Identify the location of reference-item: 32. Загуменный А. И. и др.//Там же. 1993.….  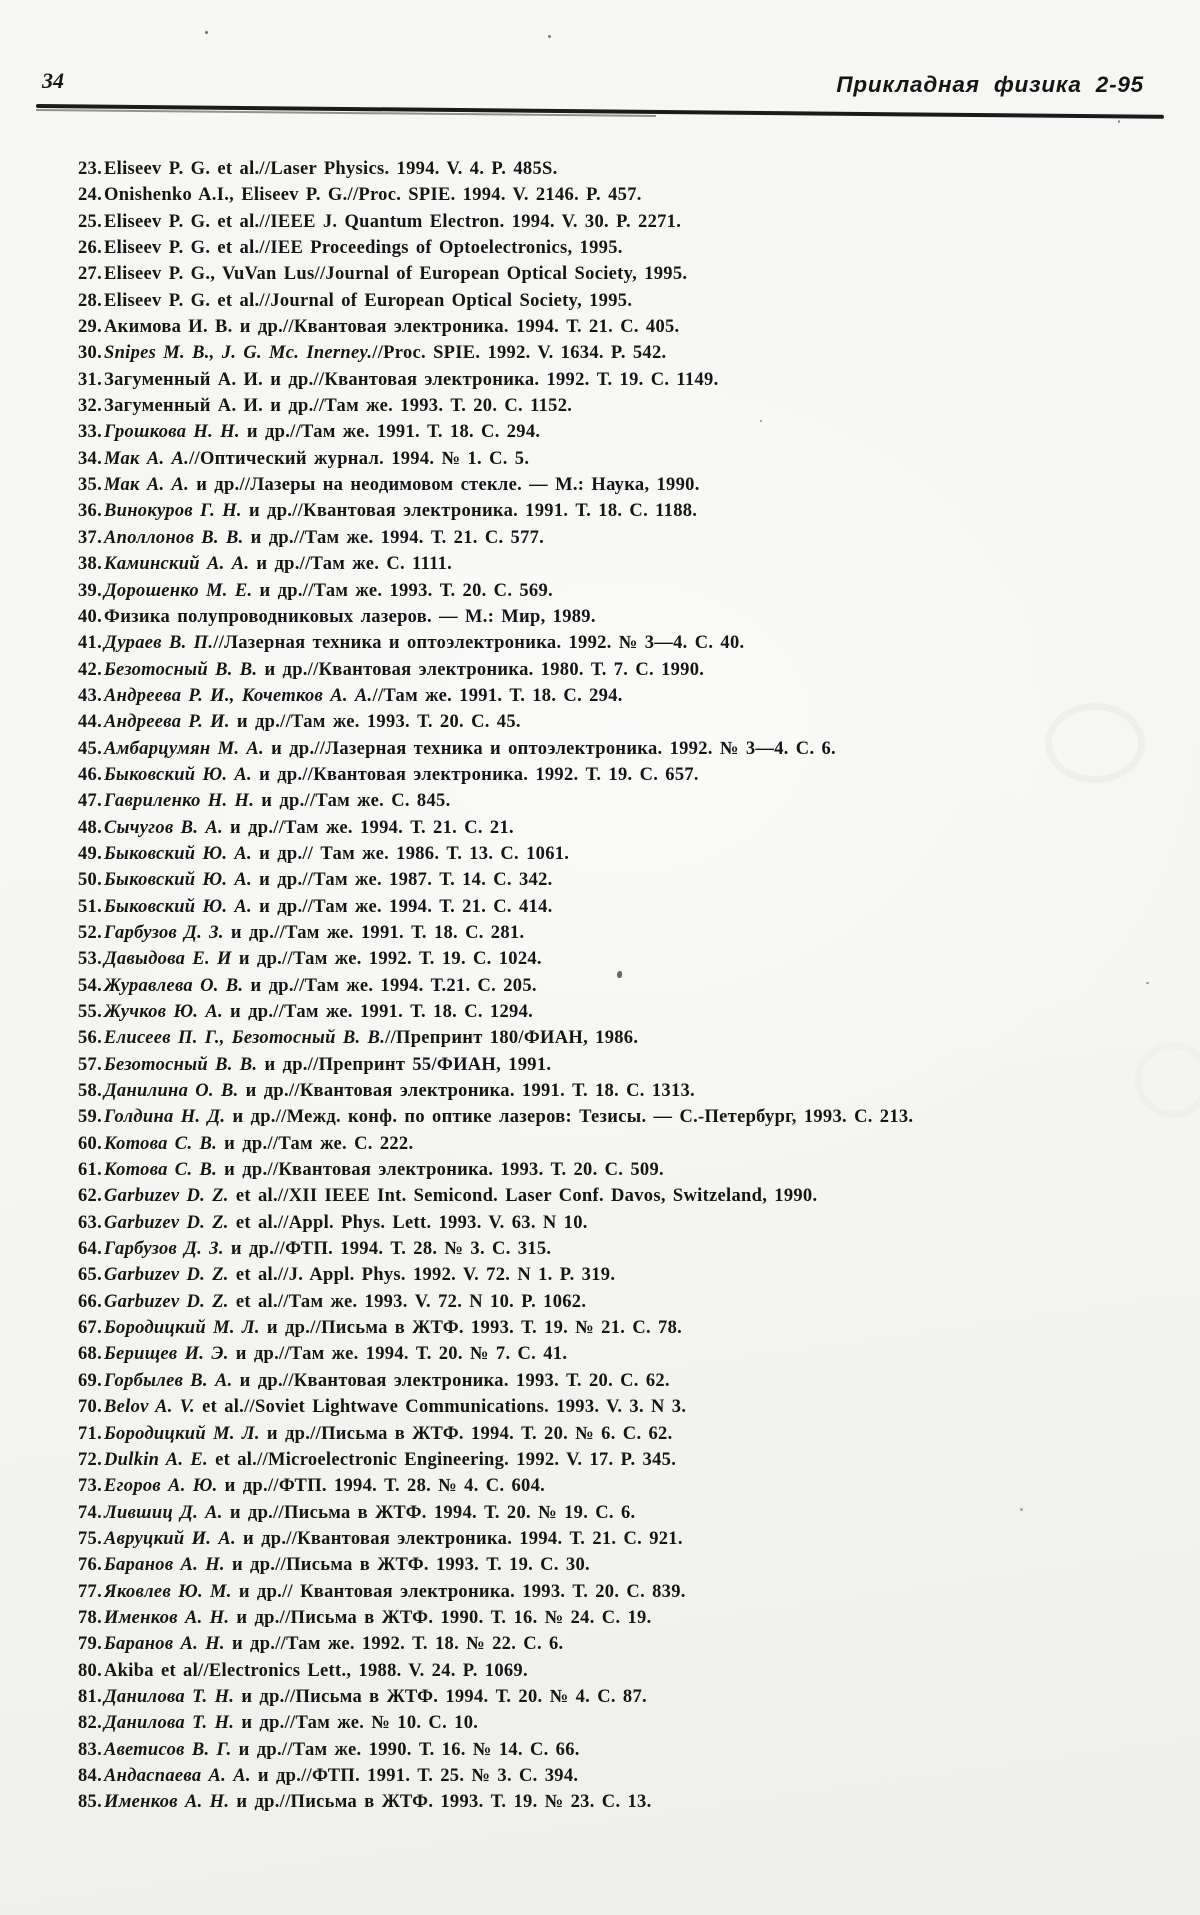
(633, 406).